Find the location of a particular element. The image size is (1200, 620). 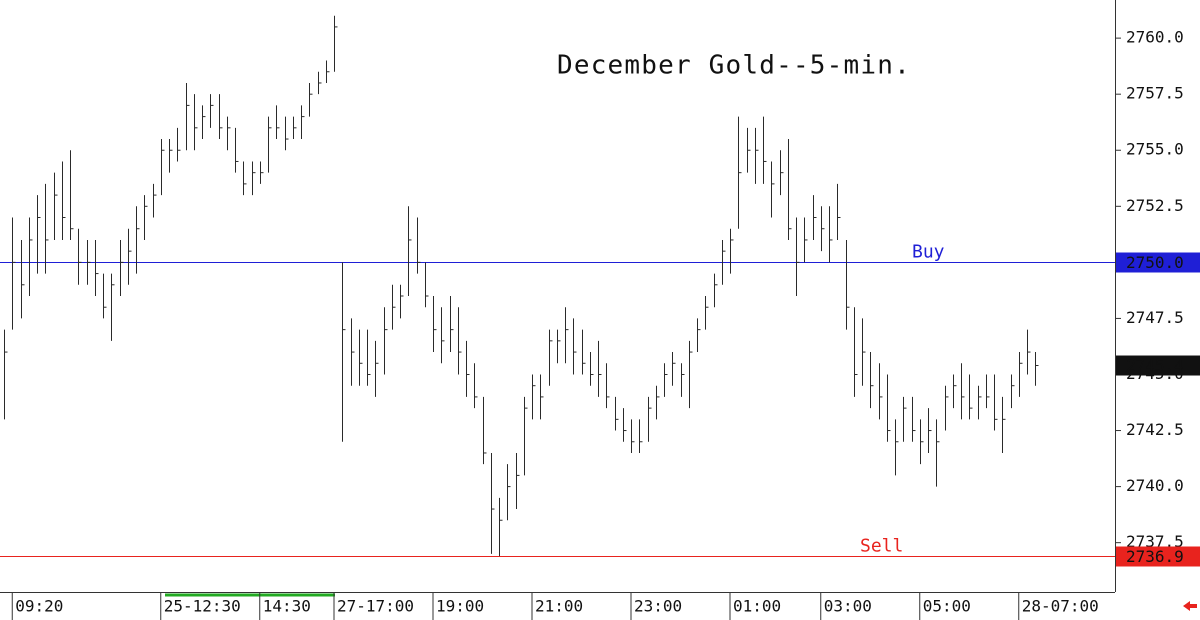

y-tick-label: 2742.5 is located at coordinates (1155, 429).